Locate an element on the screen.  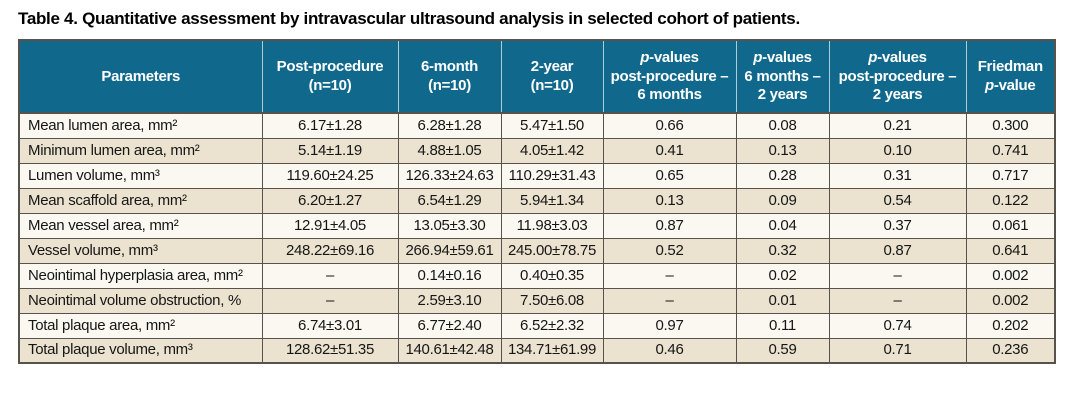
pvalue-post-2y-header: p-values post-procedure – 2 years is located at coordinates (898, 77).